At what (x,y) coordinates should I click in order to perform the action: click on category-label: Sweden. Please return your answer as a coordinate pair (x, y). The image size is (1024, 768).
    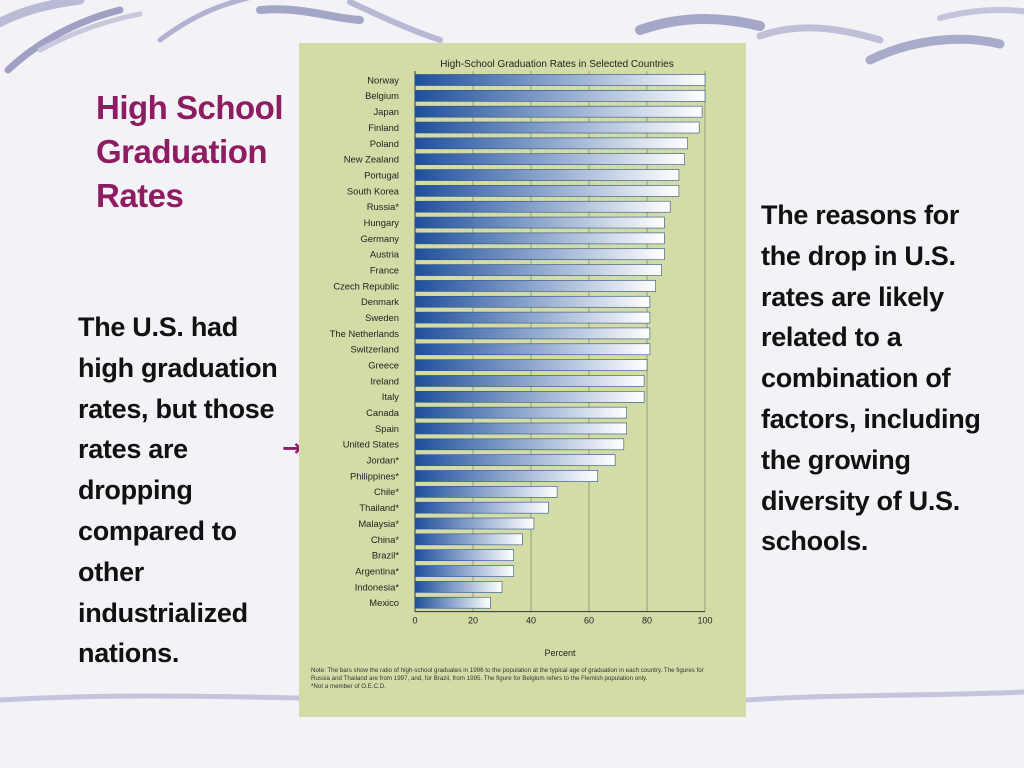
    Looking at the image, I should click on (382, 317).